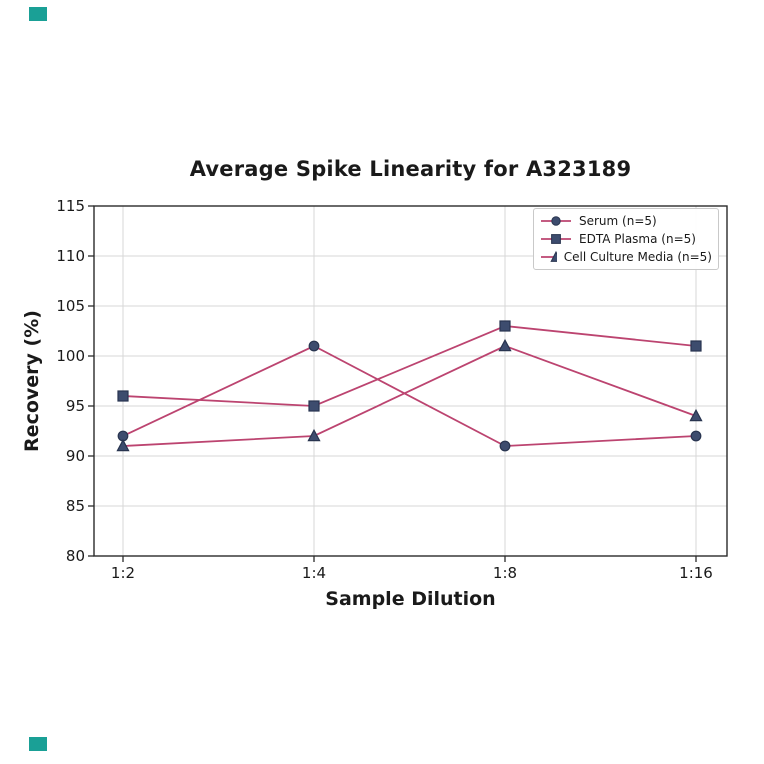 Image resolution: width=764 pixels, height=764 pixels. Describe the element at coordinates (70, 306) in the screenshot. I see `y-tick-label: 105` at that location.